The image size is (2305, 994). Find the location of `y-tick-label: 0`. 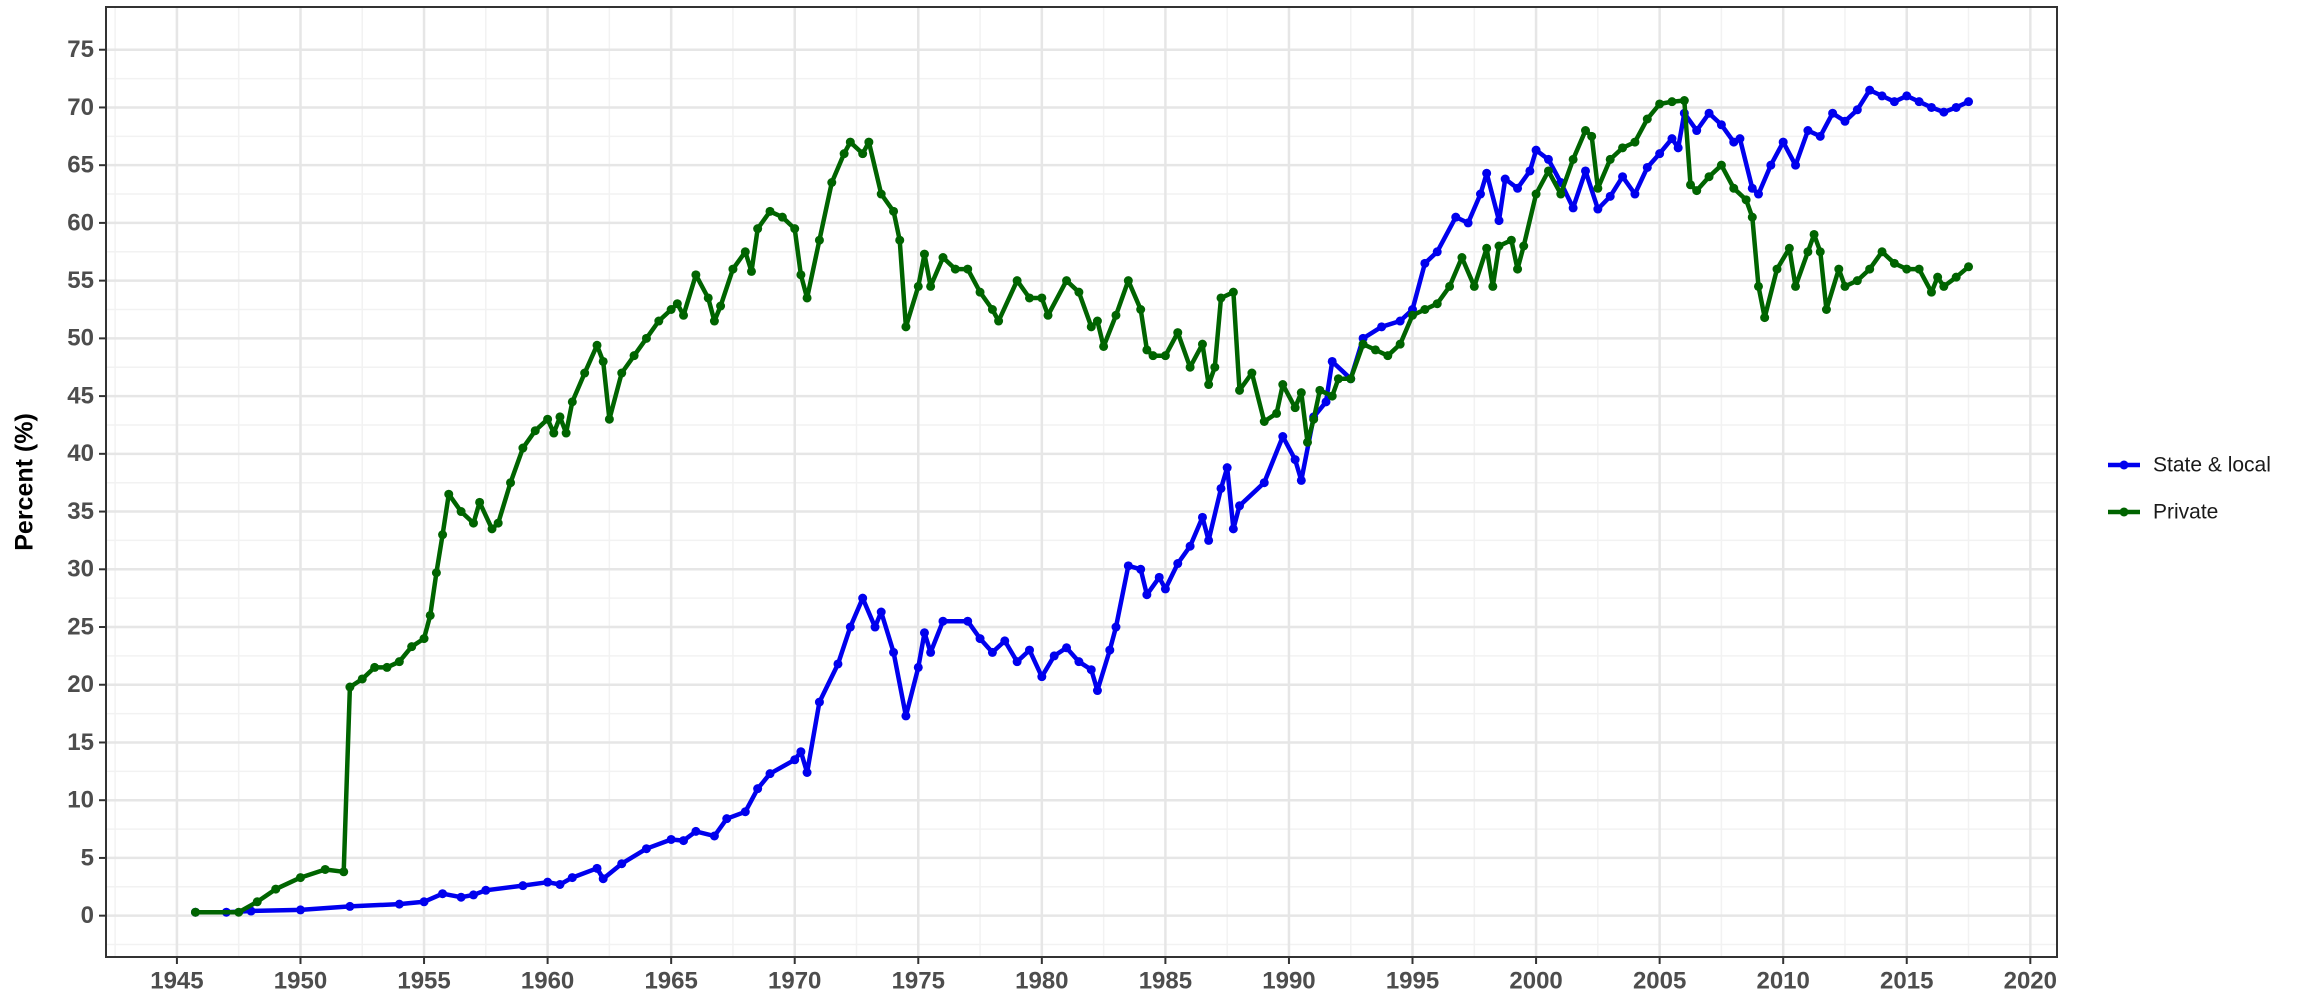

y-tick-label: 0 is located at coordinates (87, 915).